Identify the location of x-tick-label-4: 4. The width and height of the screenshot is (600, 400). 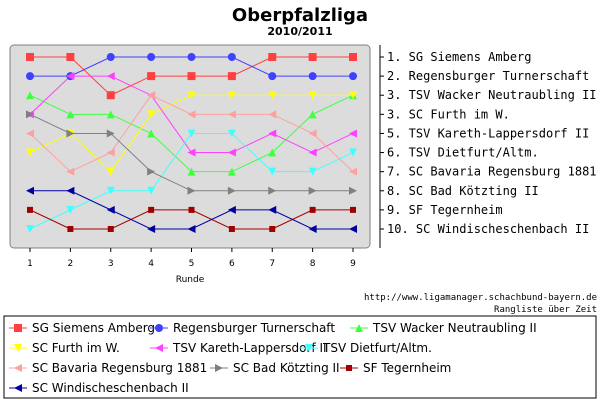
(151, 264).